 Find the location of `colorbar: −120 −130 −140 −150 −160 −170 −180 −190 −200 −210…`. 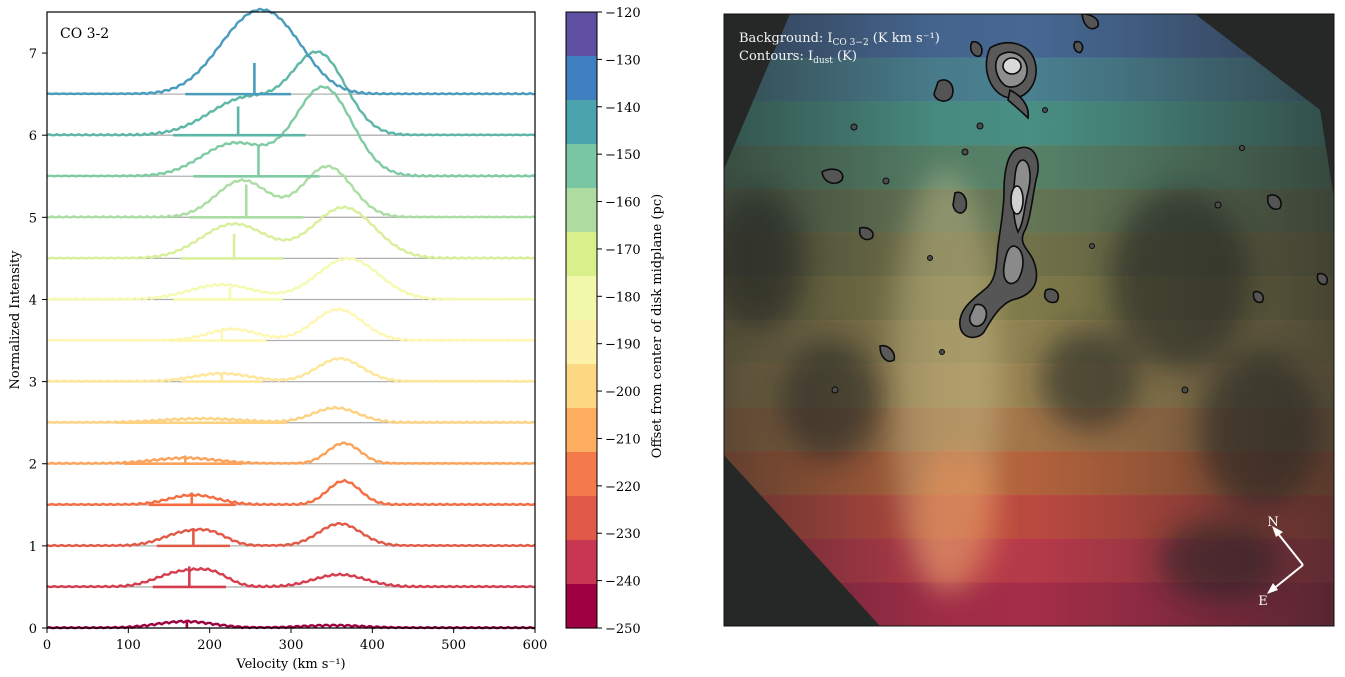

colorbar: −120 −130 −140 −150 −160 −170 −180 −190 −200 −210… is located at coordinates (615, 321).